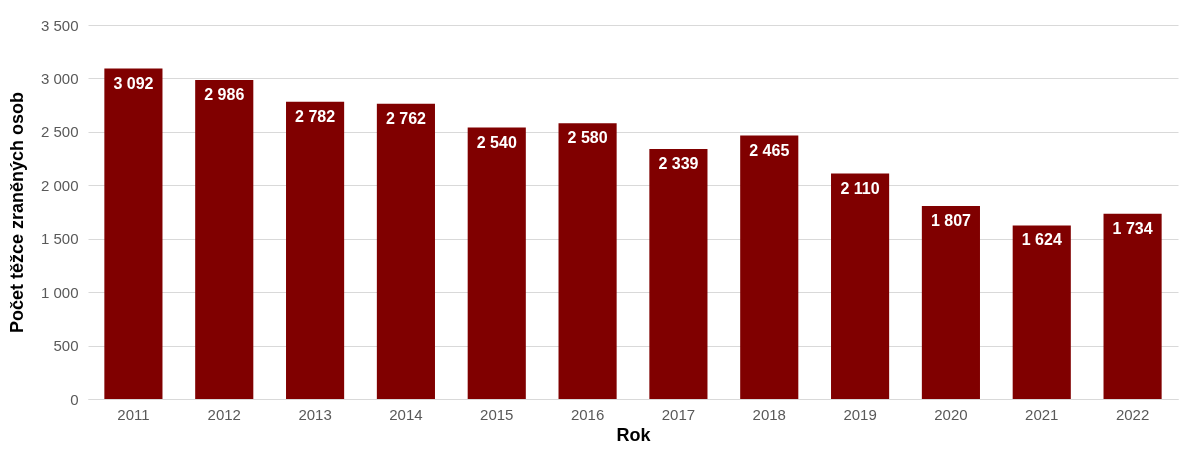 The height and width of the screenshot is (459, 1201). What do you see at coordinates (59, 239) in the screenshot?
I see `y-tick-label: 1 500` at bounding box center [59, 239].